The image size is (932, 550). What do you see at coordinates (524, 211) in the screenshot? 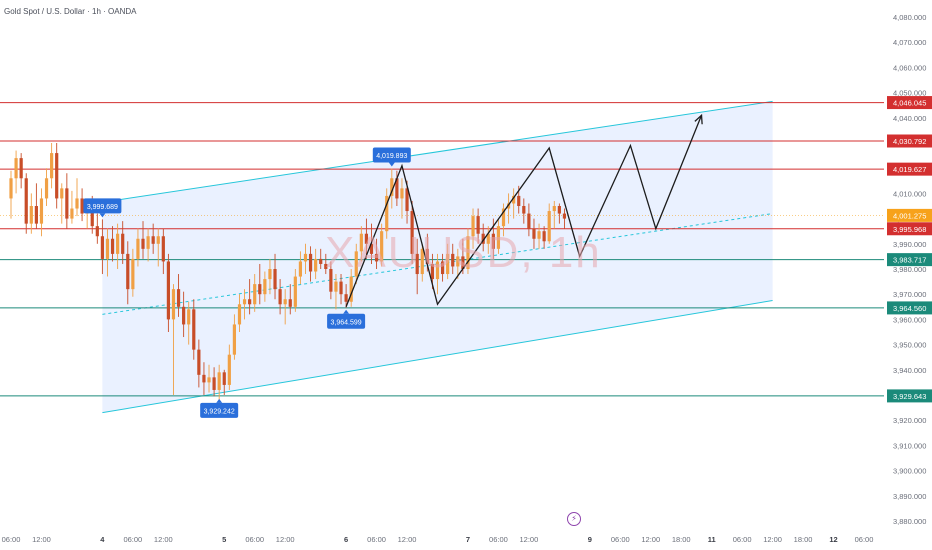
I see `wave-projection-path` at bounding box center [524, 211].